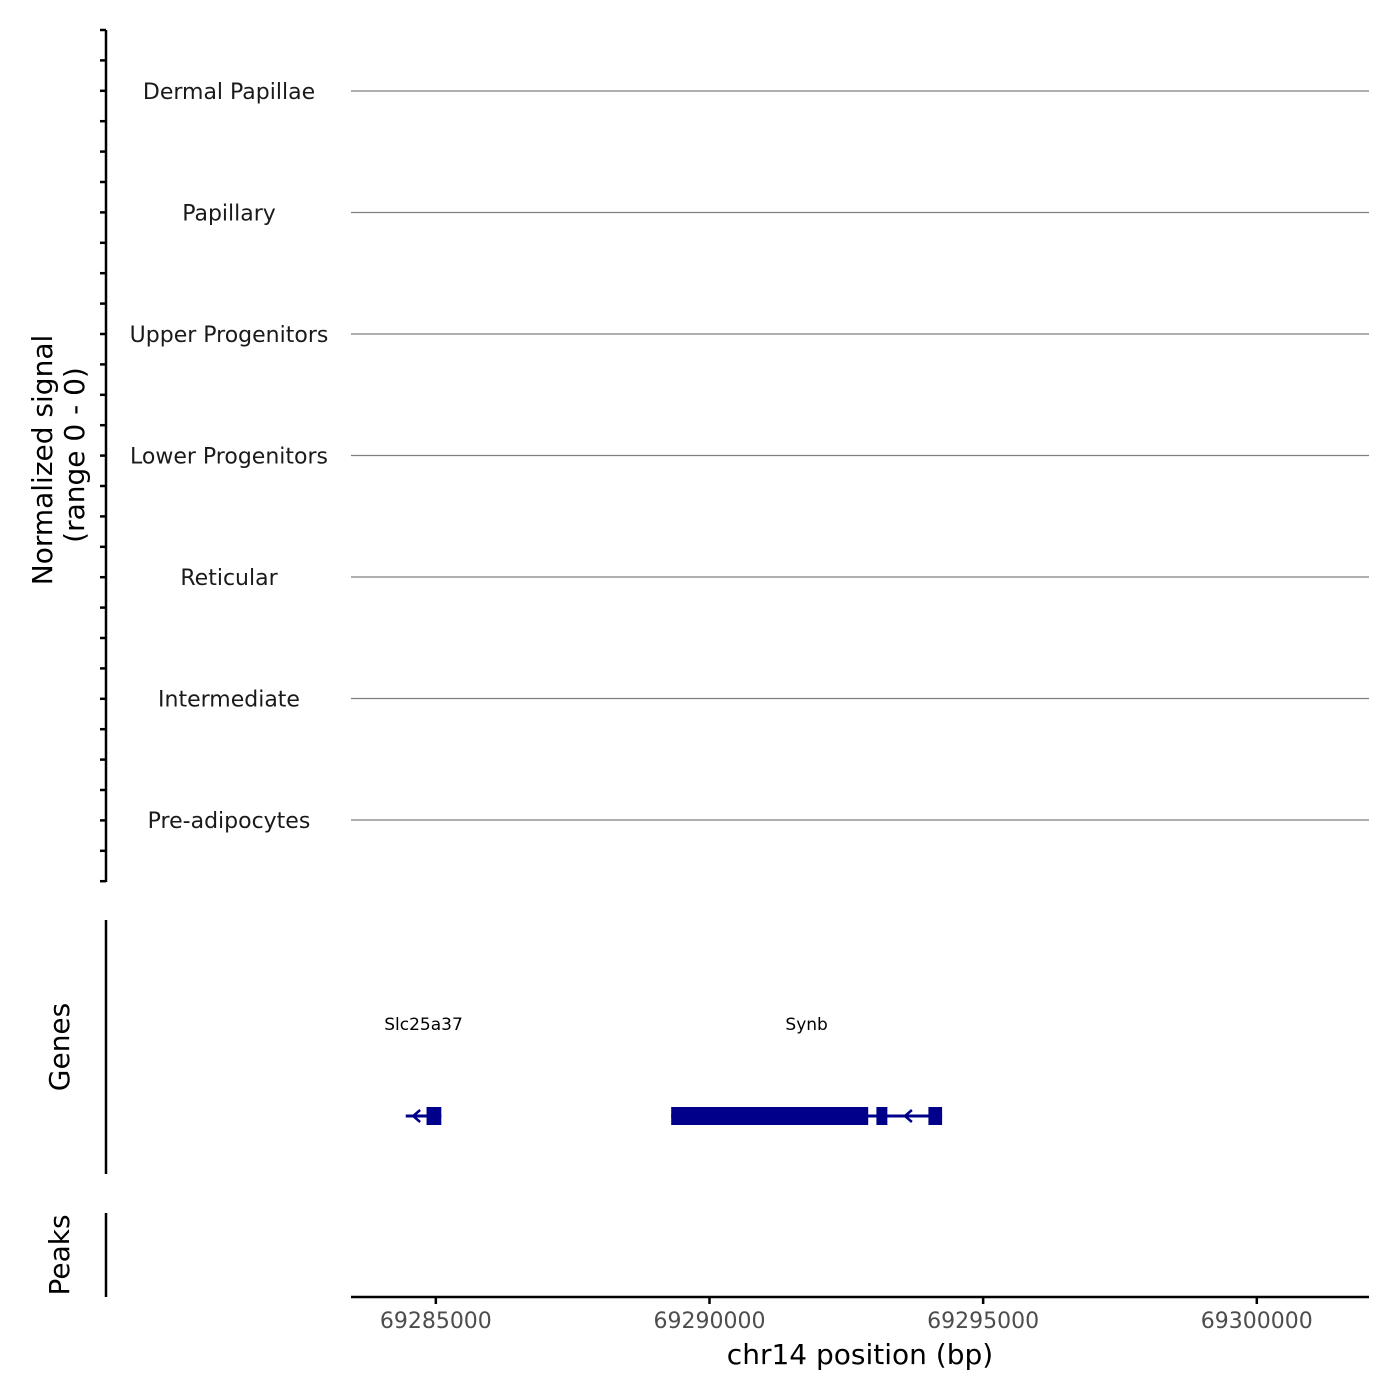 Image resolution: width=1400 pixels, height=1400 pixels. Describe the element at coordinates (229, 578) in the screenshot. I see `track-label: Reticular` at that location.